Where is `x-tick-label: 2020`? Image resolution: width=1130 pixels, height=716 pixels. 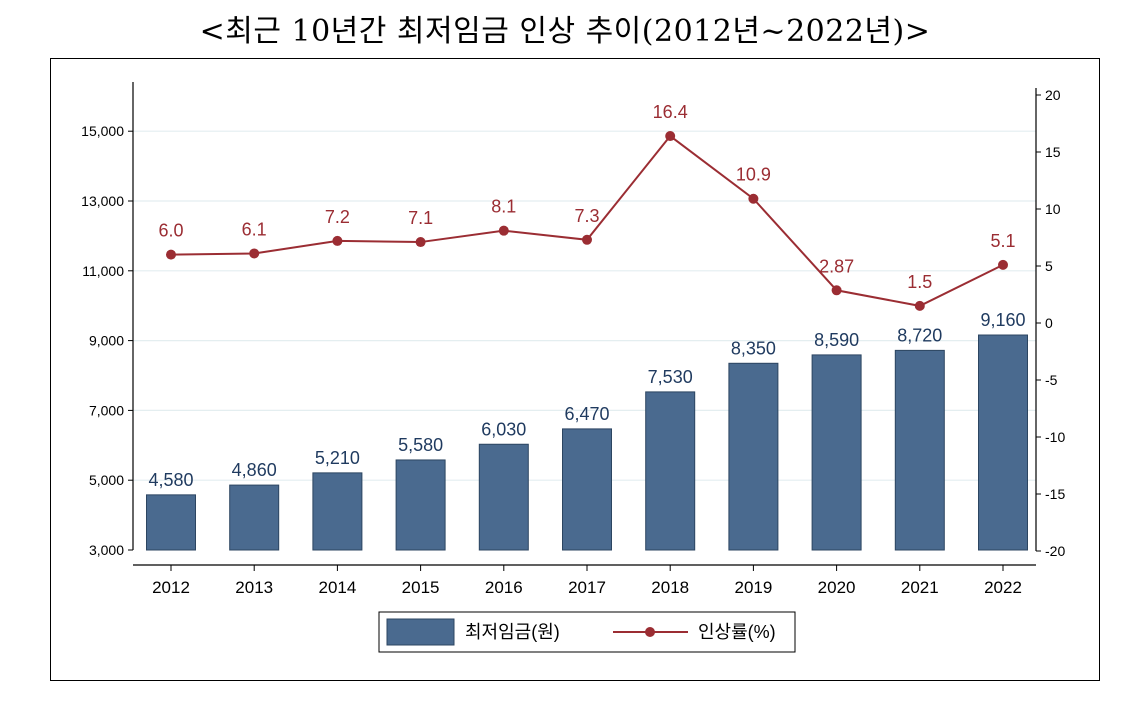 x-tick-label: 2020 is located at coordinates (837, 587).